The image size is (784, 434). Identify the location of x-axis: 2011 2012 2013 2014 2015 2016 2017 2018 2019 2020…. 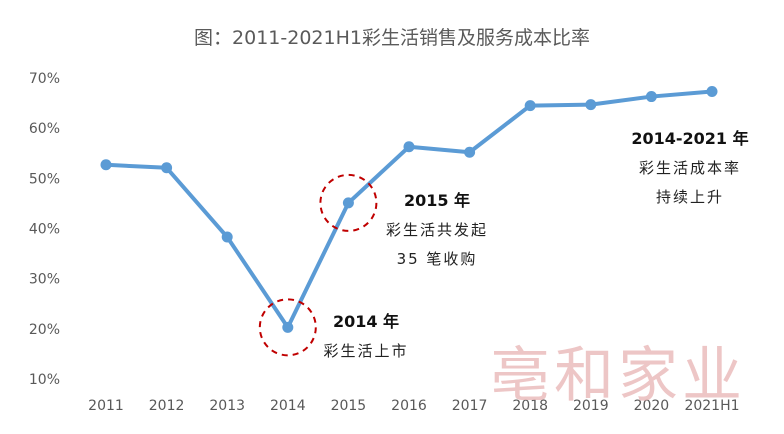
(413, 406).